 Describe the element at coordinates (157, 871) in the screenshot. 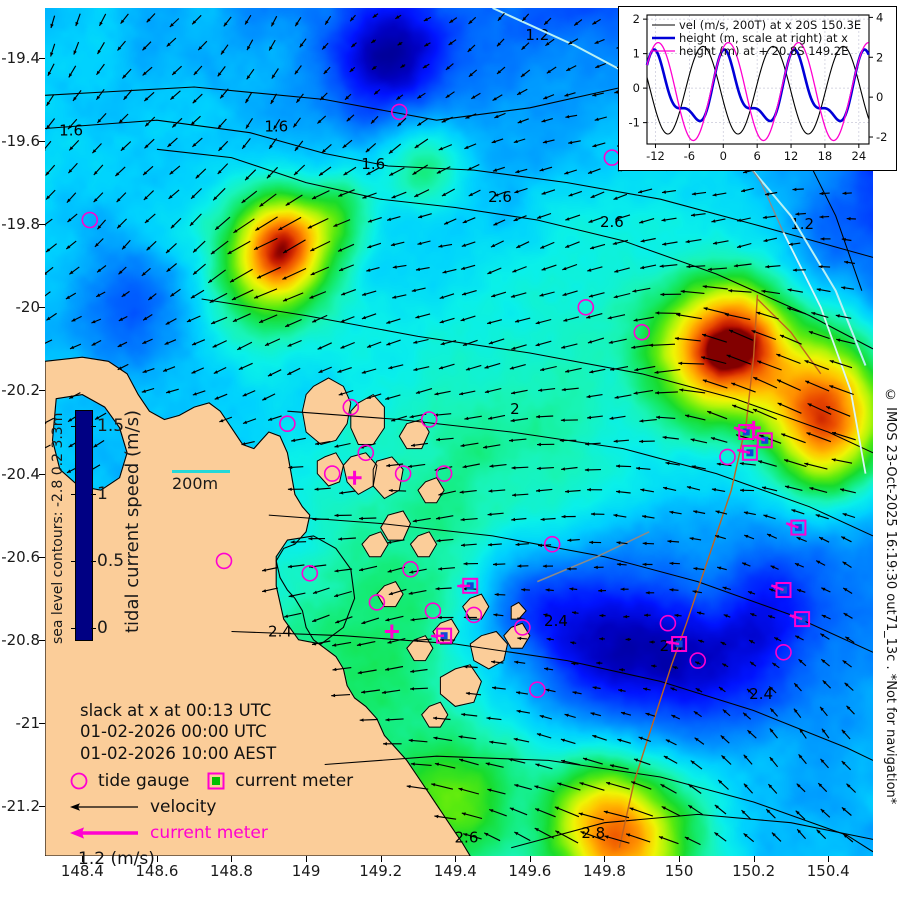

I see `x-tick-label: 148.6` at that location.